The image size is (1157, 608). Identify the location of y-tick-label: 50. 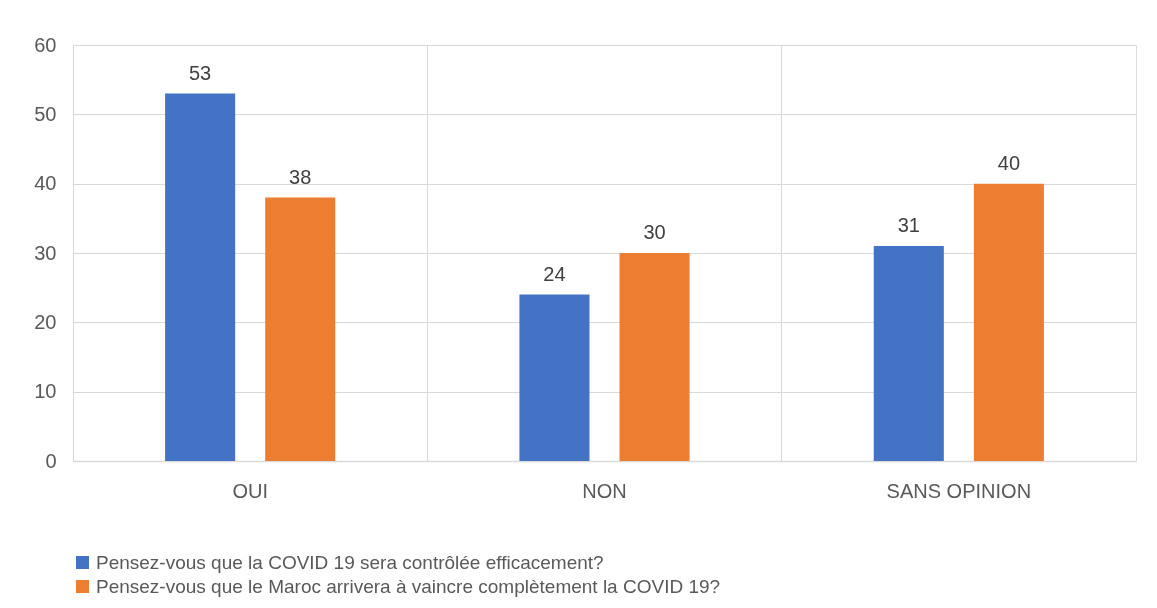
(45, 113).